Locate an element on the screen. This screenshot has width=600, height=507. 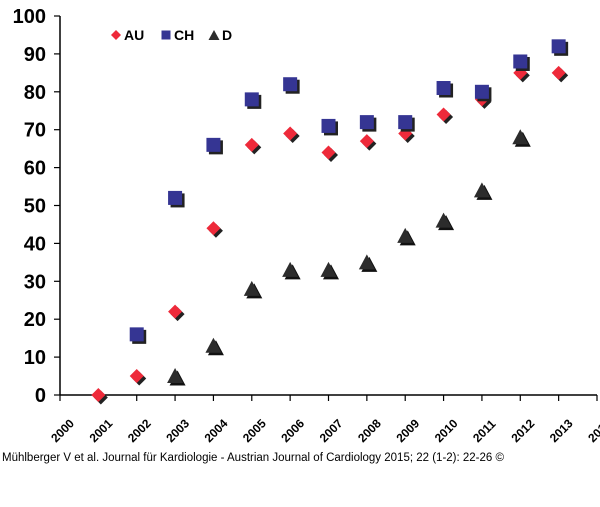
x-tick-label: 2001 is located at coordinates (101, 430).